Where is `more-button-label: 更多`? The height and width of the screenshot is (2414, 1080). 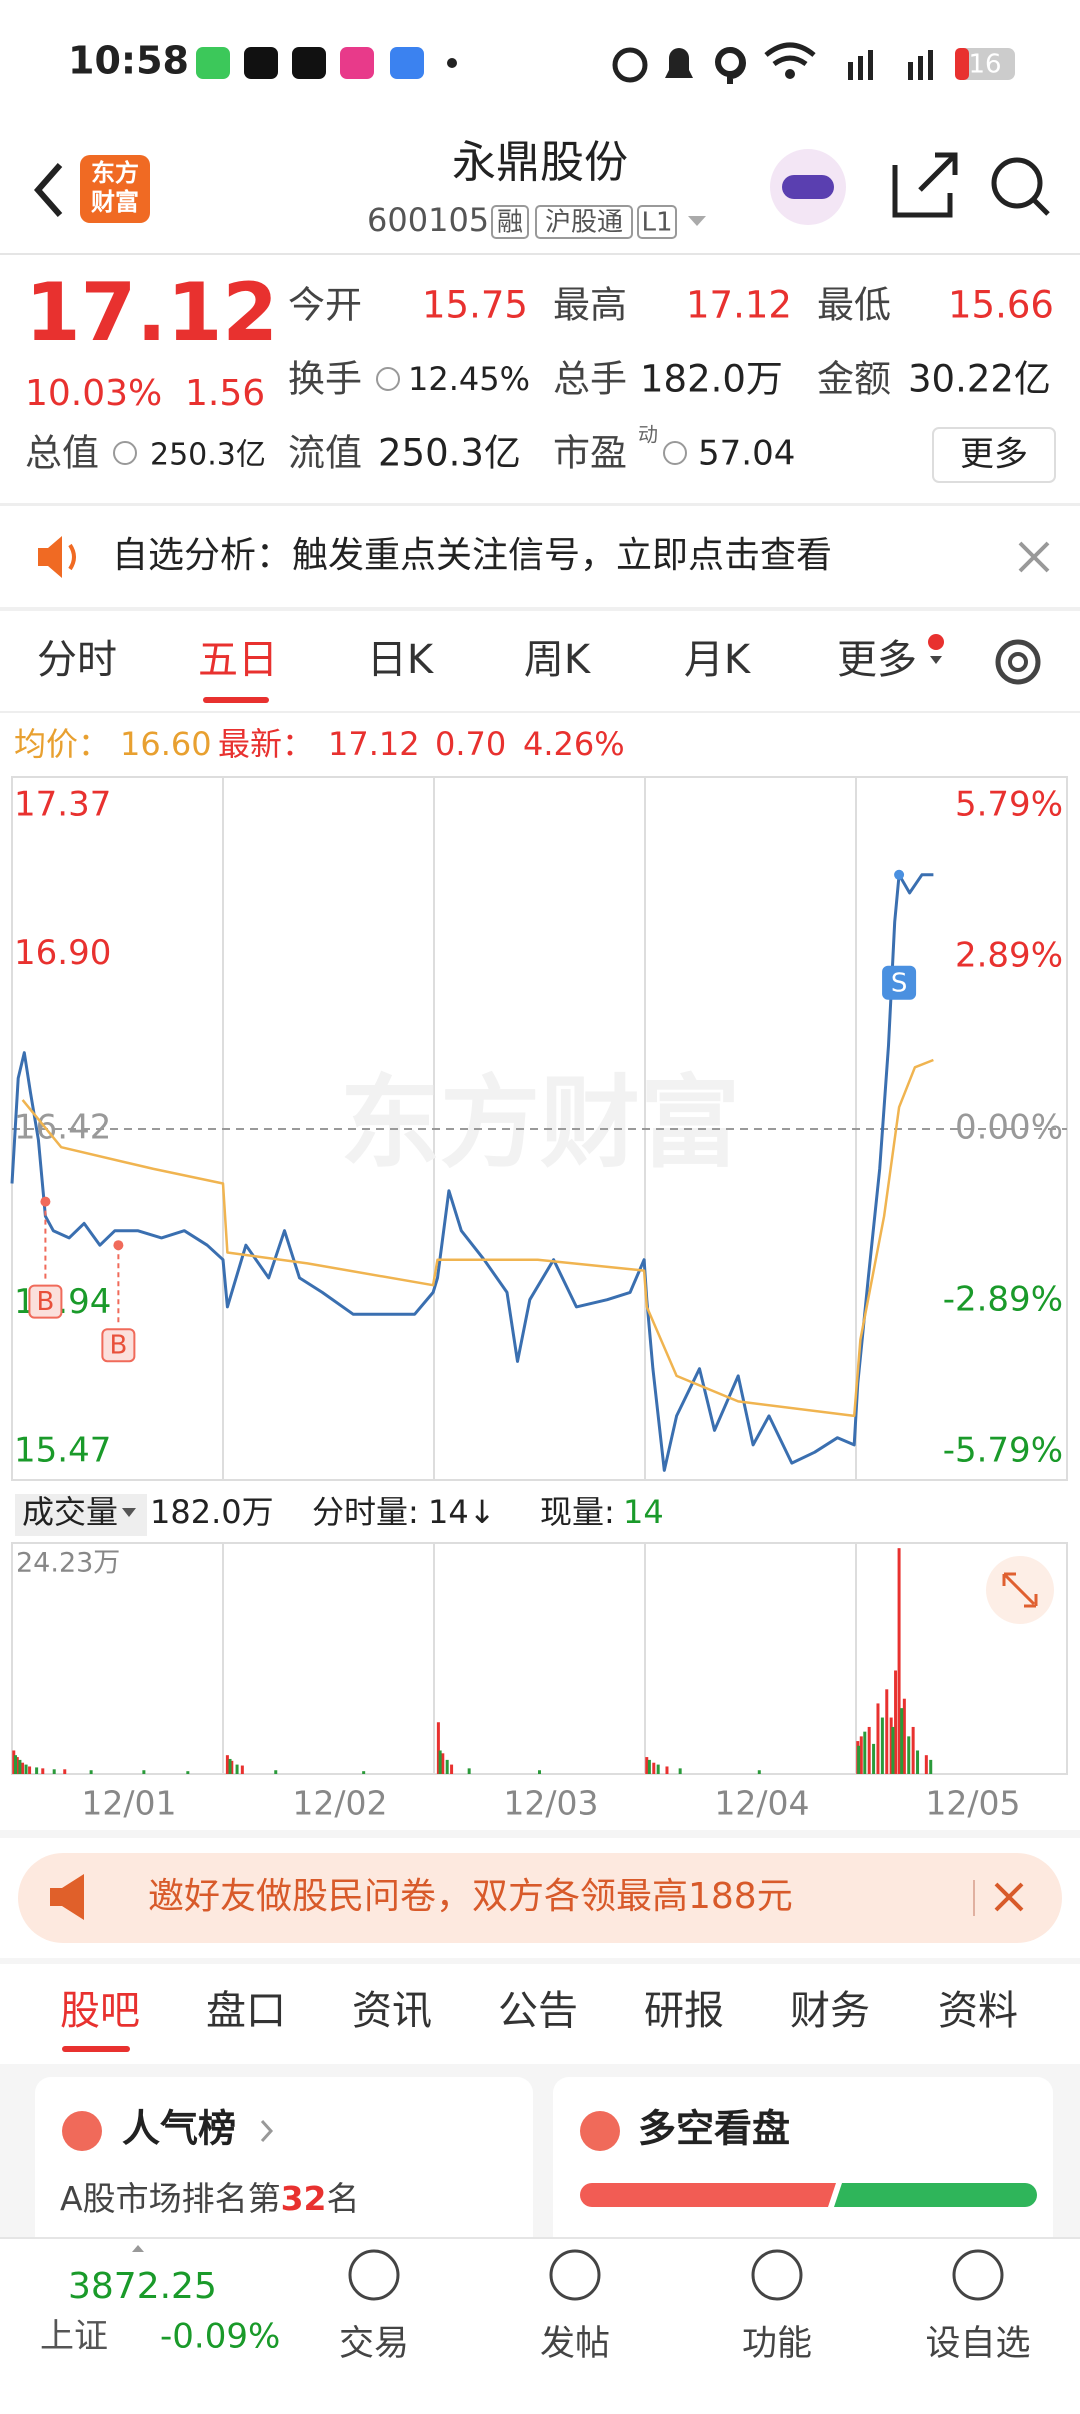 more-button-label: 更多 is located at coordinates (994, 455).